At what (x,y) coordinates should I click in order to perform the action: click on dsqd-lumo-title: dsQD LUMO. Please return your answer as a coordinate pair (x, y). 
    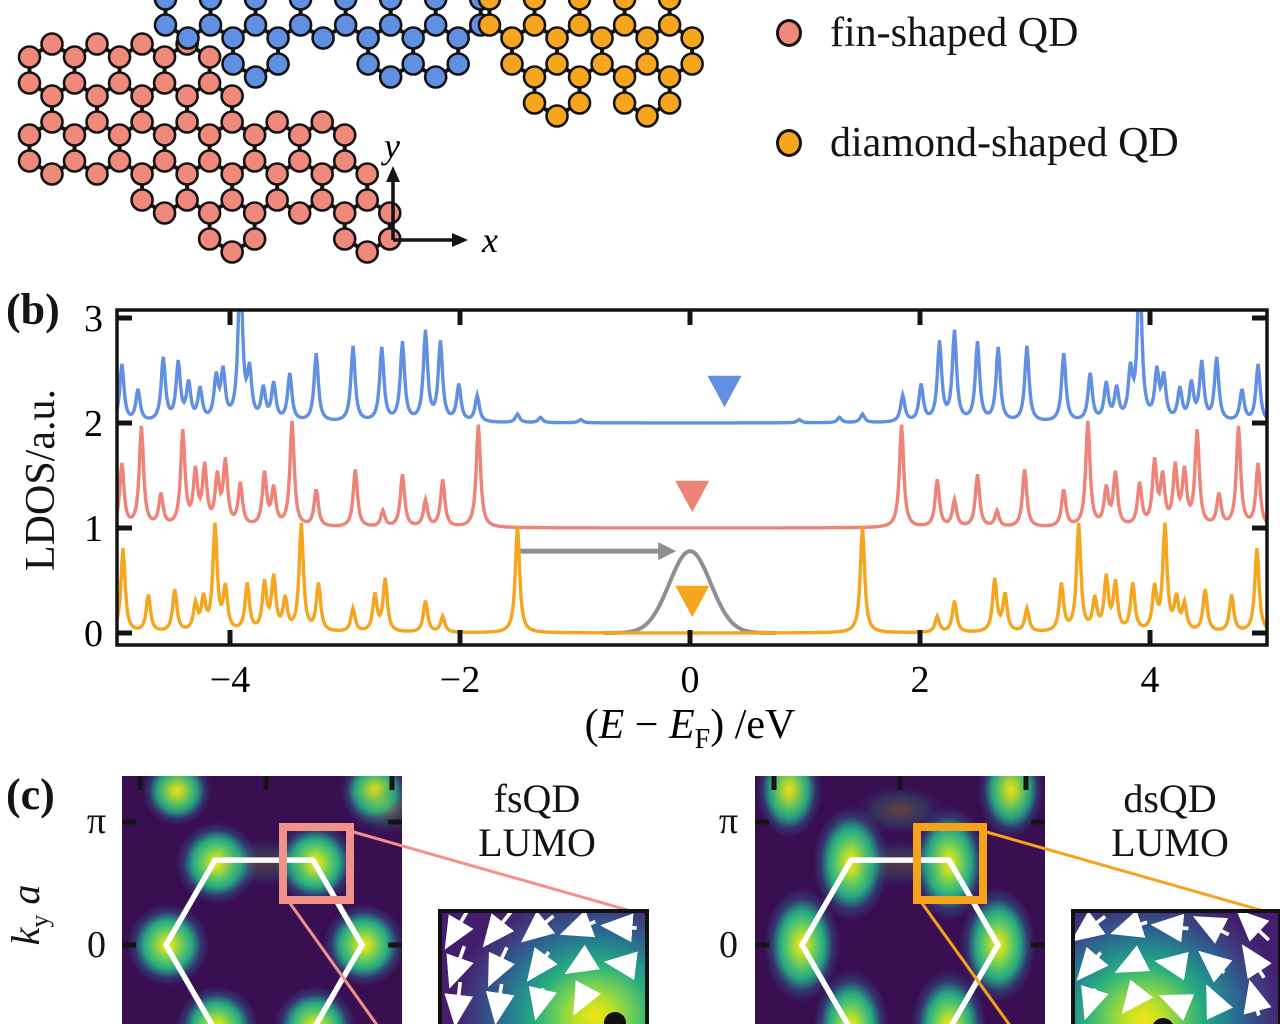
    Looking at the image, I should click on (1170, 821).